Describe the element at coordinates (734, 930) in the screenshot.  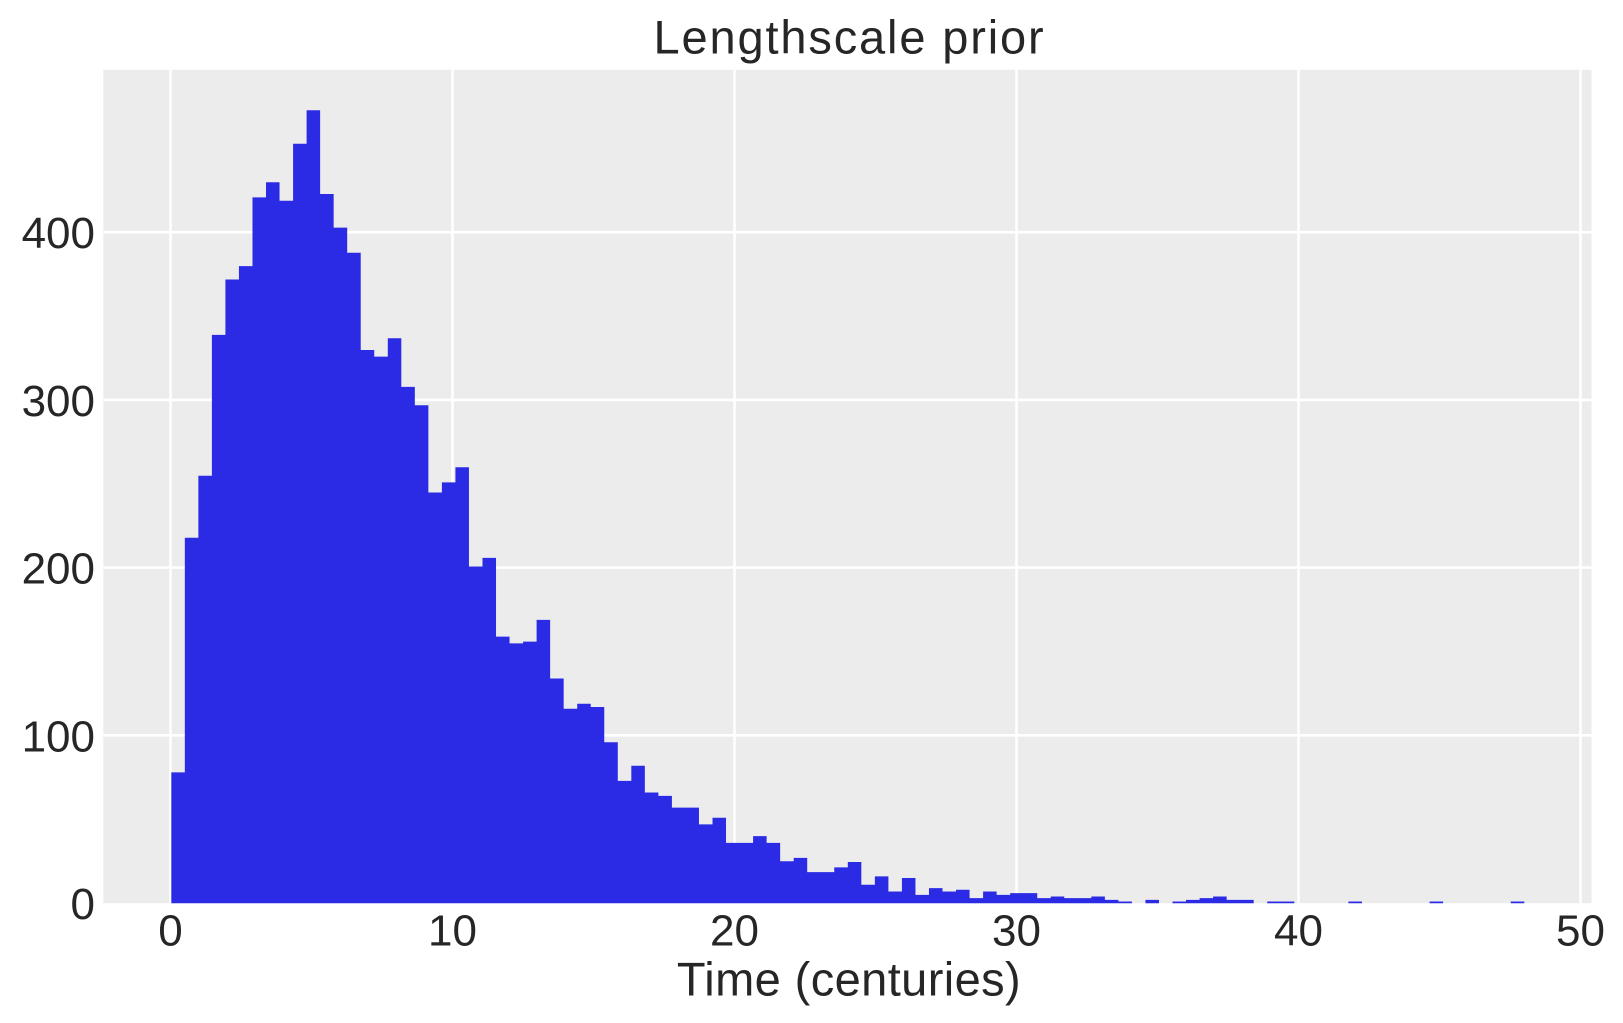
I see `svg-text: 20` at that location.